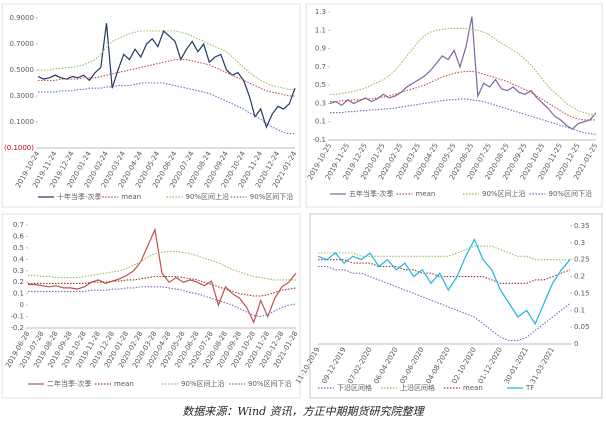 This screenshot has width=606, height=422. What do you see at coordinates (516, 365) in the screenshot?
I see `x-tick-label: 30-01-2021` at bounding box center [516, 365].